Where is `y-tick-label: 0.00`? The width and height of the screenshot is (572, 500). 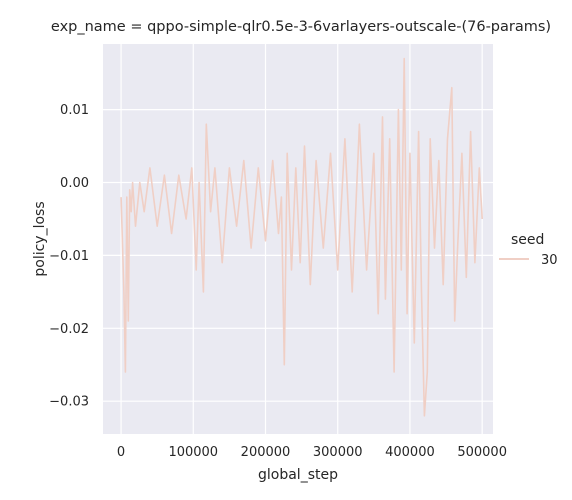 y-tick-label: 0.00 is located at coordinates (74, 183).